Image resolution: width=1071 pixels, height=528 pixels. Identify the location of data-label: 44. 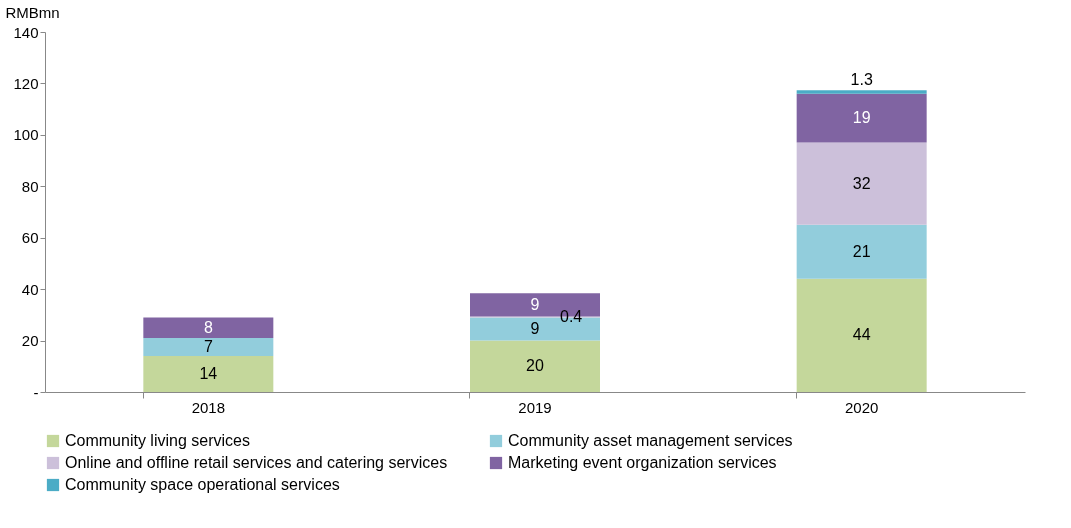
(861, 335).